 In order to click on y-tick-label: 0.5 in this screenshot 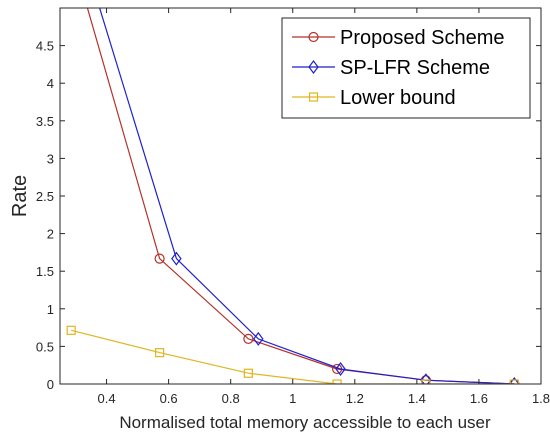, I will do `click(45, 346)`.